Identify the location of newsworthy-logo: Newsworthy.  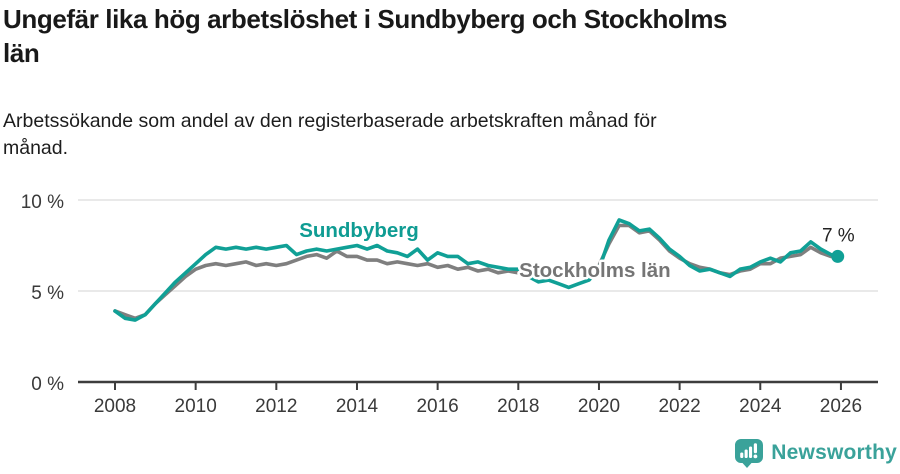
(815, 453).